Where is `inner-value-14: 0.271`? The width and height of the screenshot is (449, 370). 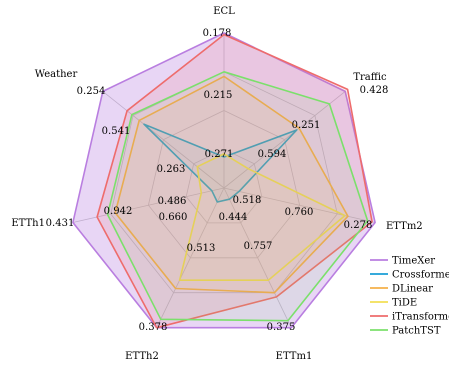 inner-value-14: 0.271 is located at coordinates (219, 154).